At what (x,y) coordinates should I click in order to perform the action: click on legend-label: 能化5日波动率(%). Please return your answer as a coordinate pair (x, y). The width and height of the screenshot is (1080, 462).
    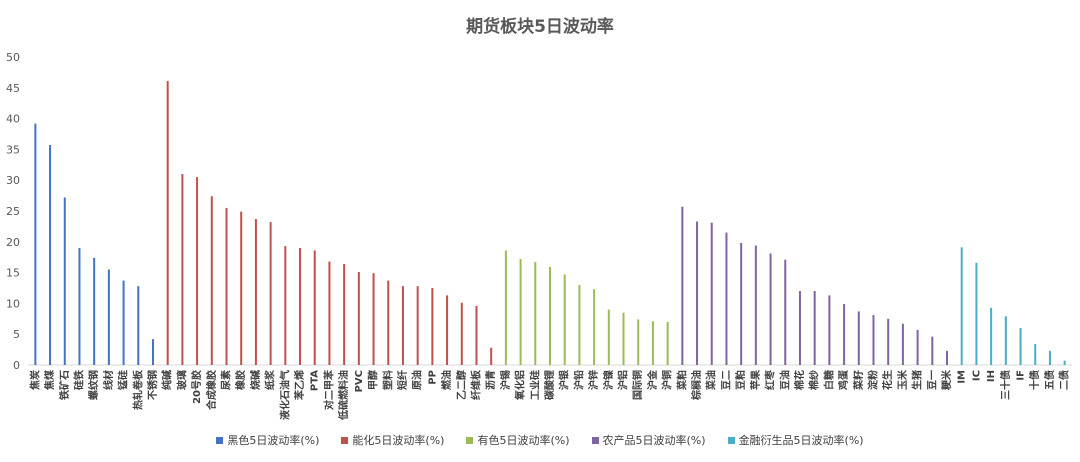
    Looking at the image, I should click on (398, 440).